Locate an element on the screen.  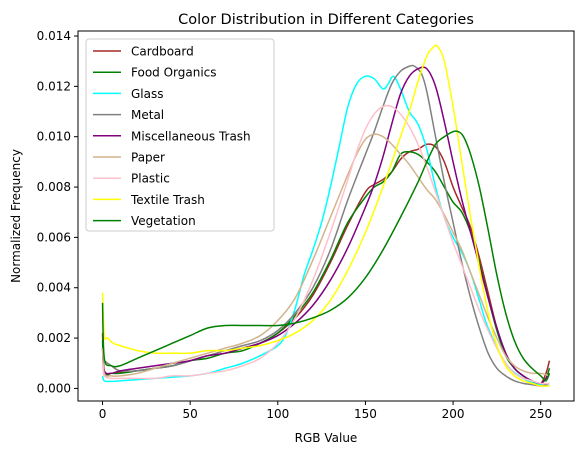
y-tick-label: 0.012 is located at coordinates (54, 86).